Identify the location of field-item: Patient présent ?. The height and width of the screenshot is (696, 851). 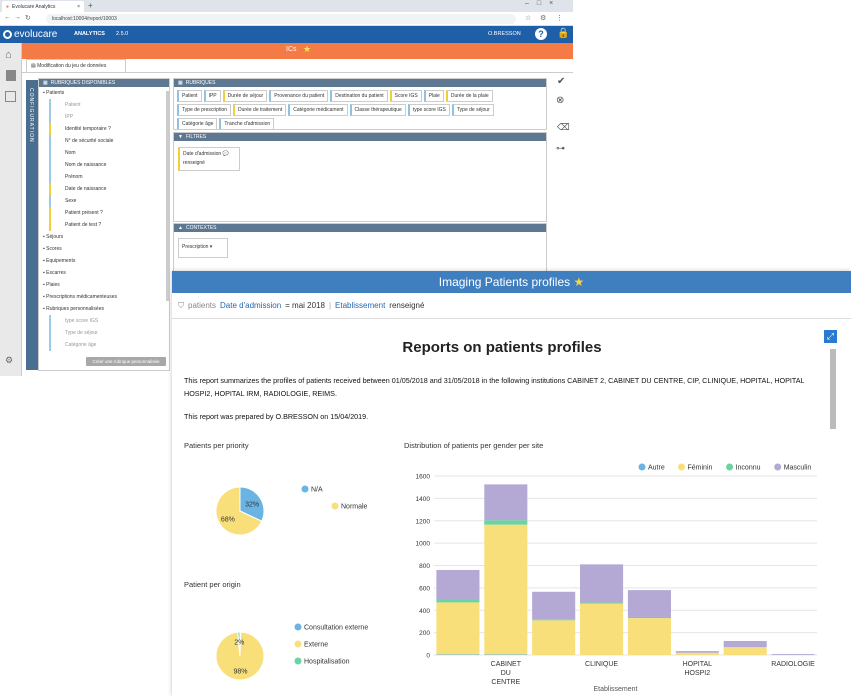
(109, 213).